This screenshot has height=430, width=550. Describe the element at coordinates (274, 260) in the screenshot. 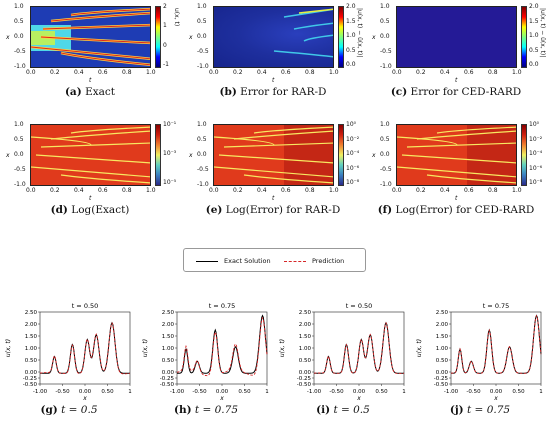

I see `legend: Exact Solution Prediction` at that location.